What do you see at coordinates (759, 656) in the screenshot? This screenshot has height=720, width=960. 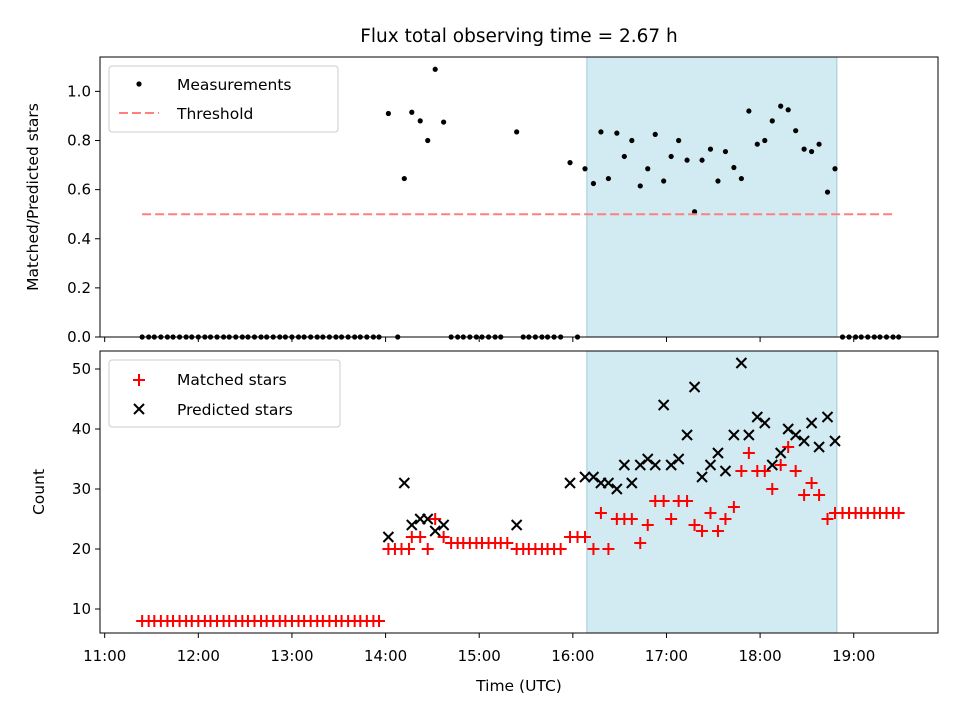 I see `x-tick-label: 18:00` at bounding box center [759, 656].